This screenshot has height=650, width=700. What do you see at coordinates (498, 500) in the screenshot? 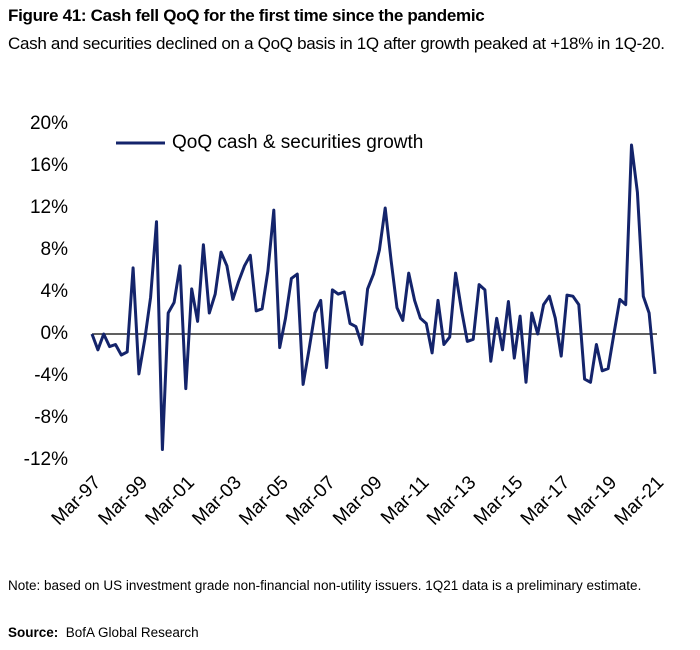
I see `x-tick-label: Mar-15` at bounding box center [498, 500].